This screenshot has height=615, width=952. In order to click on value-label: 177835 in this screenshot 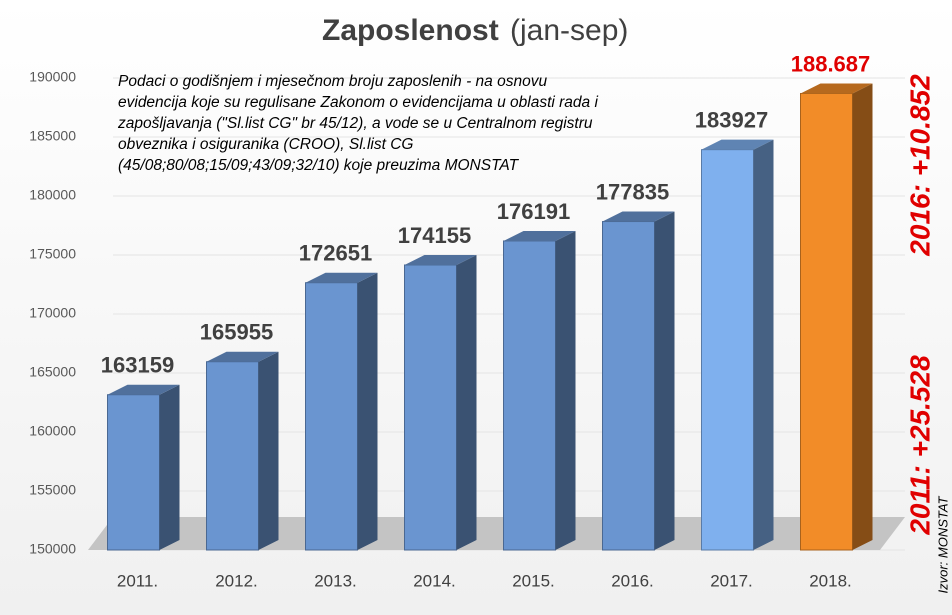, I will do `click(632, 191)`.